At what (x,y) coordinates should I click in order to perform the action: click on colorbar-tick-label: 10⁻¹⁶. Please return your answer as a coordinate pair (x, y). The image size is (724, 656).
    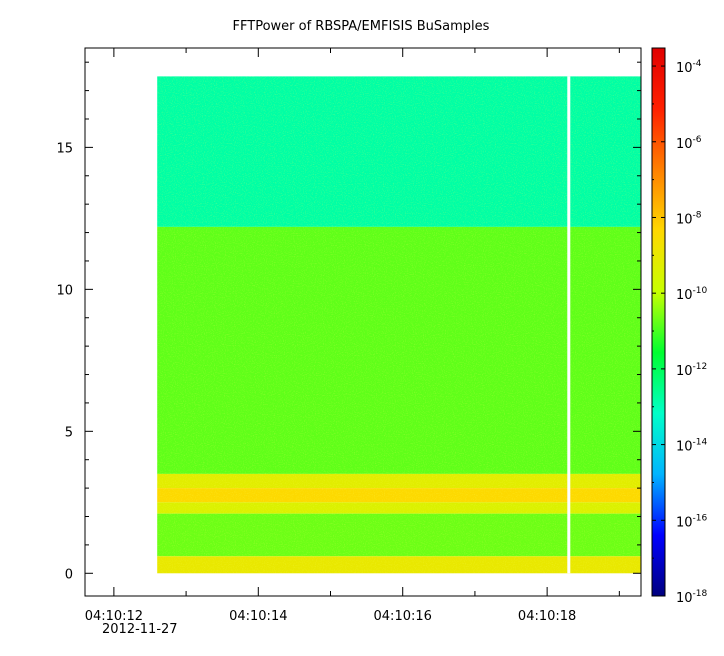
    Looking at the image, I should click on (692, 521).